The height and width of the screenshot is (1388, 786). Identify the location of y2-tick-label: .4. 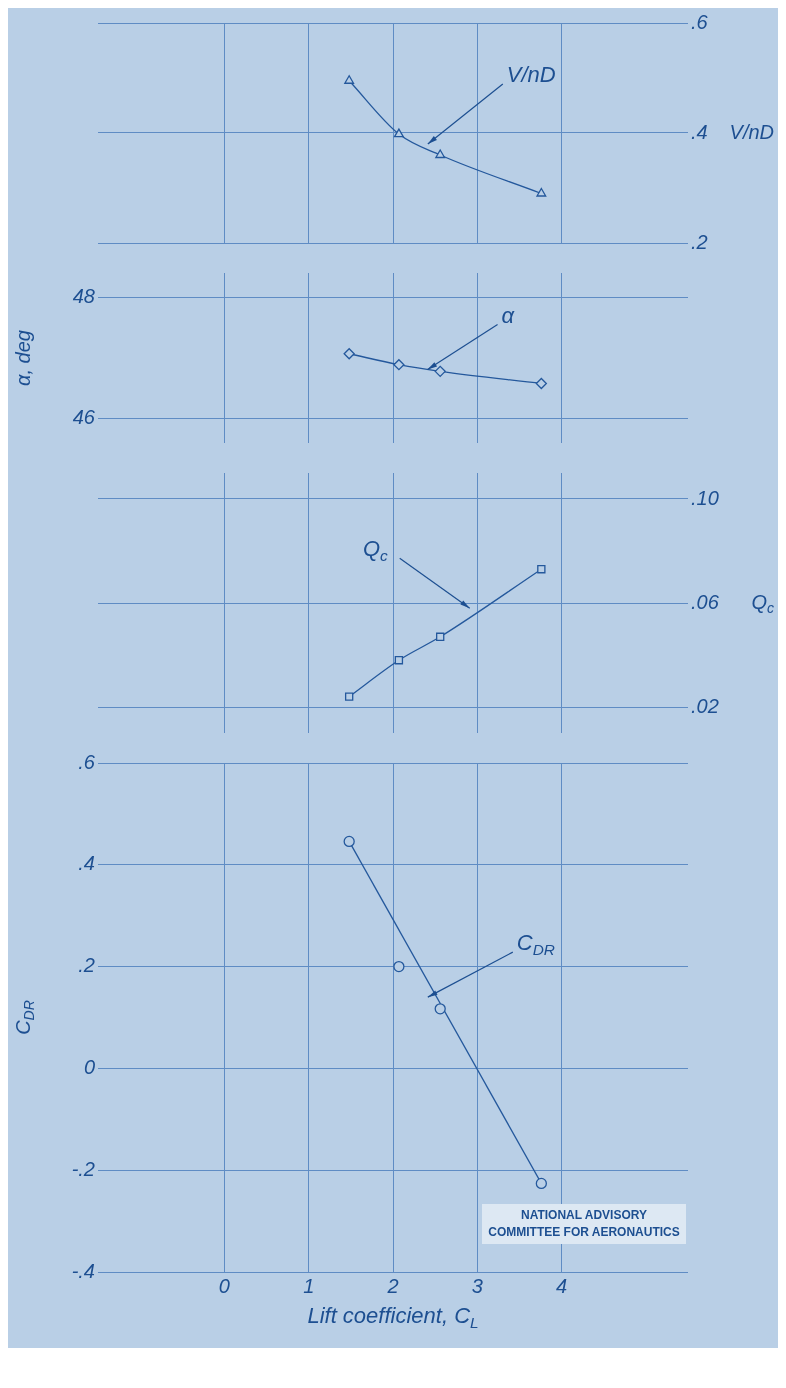
(699, 131).